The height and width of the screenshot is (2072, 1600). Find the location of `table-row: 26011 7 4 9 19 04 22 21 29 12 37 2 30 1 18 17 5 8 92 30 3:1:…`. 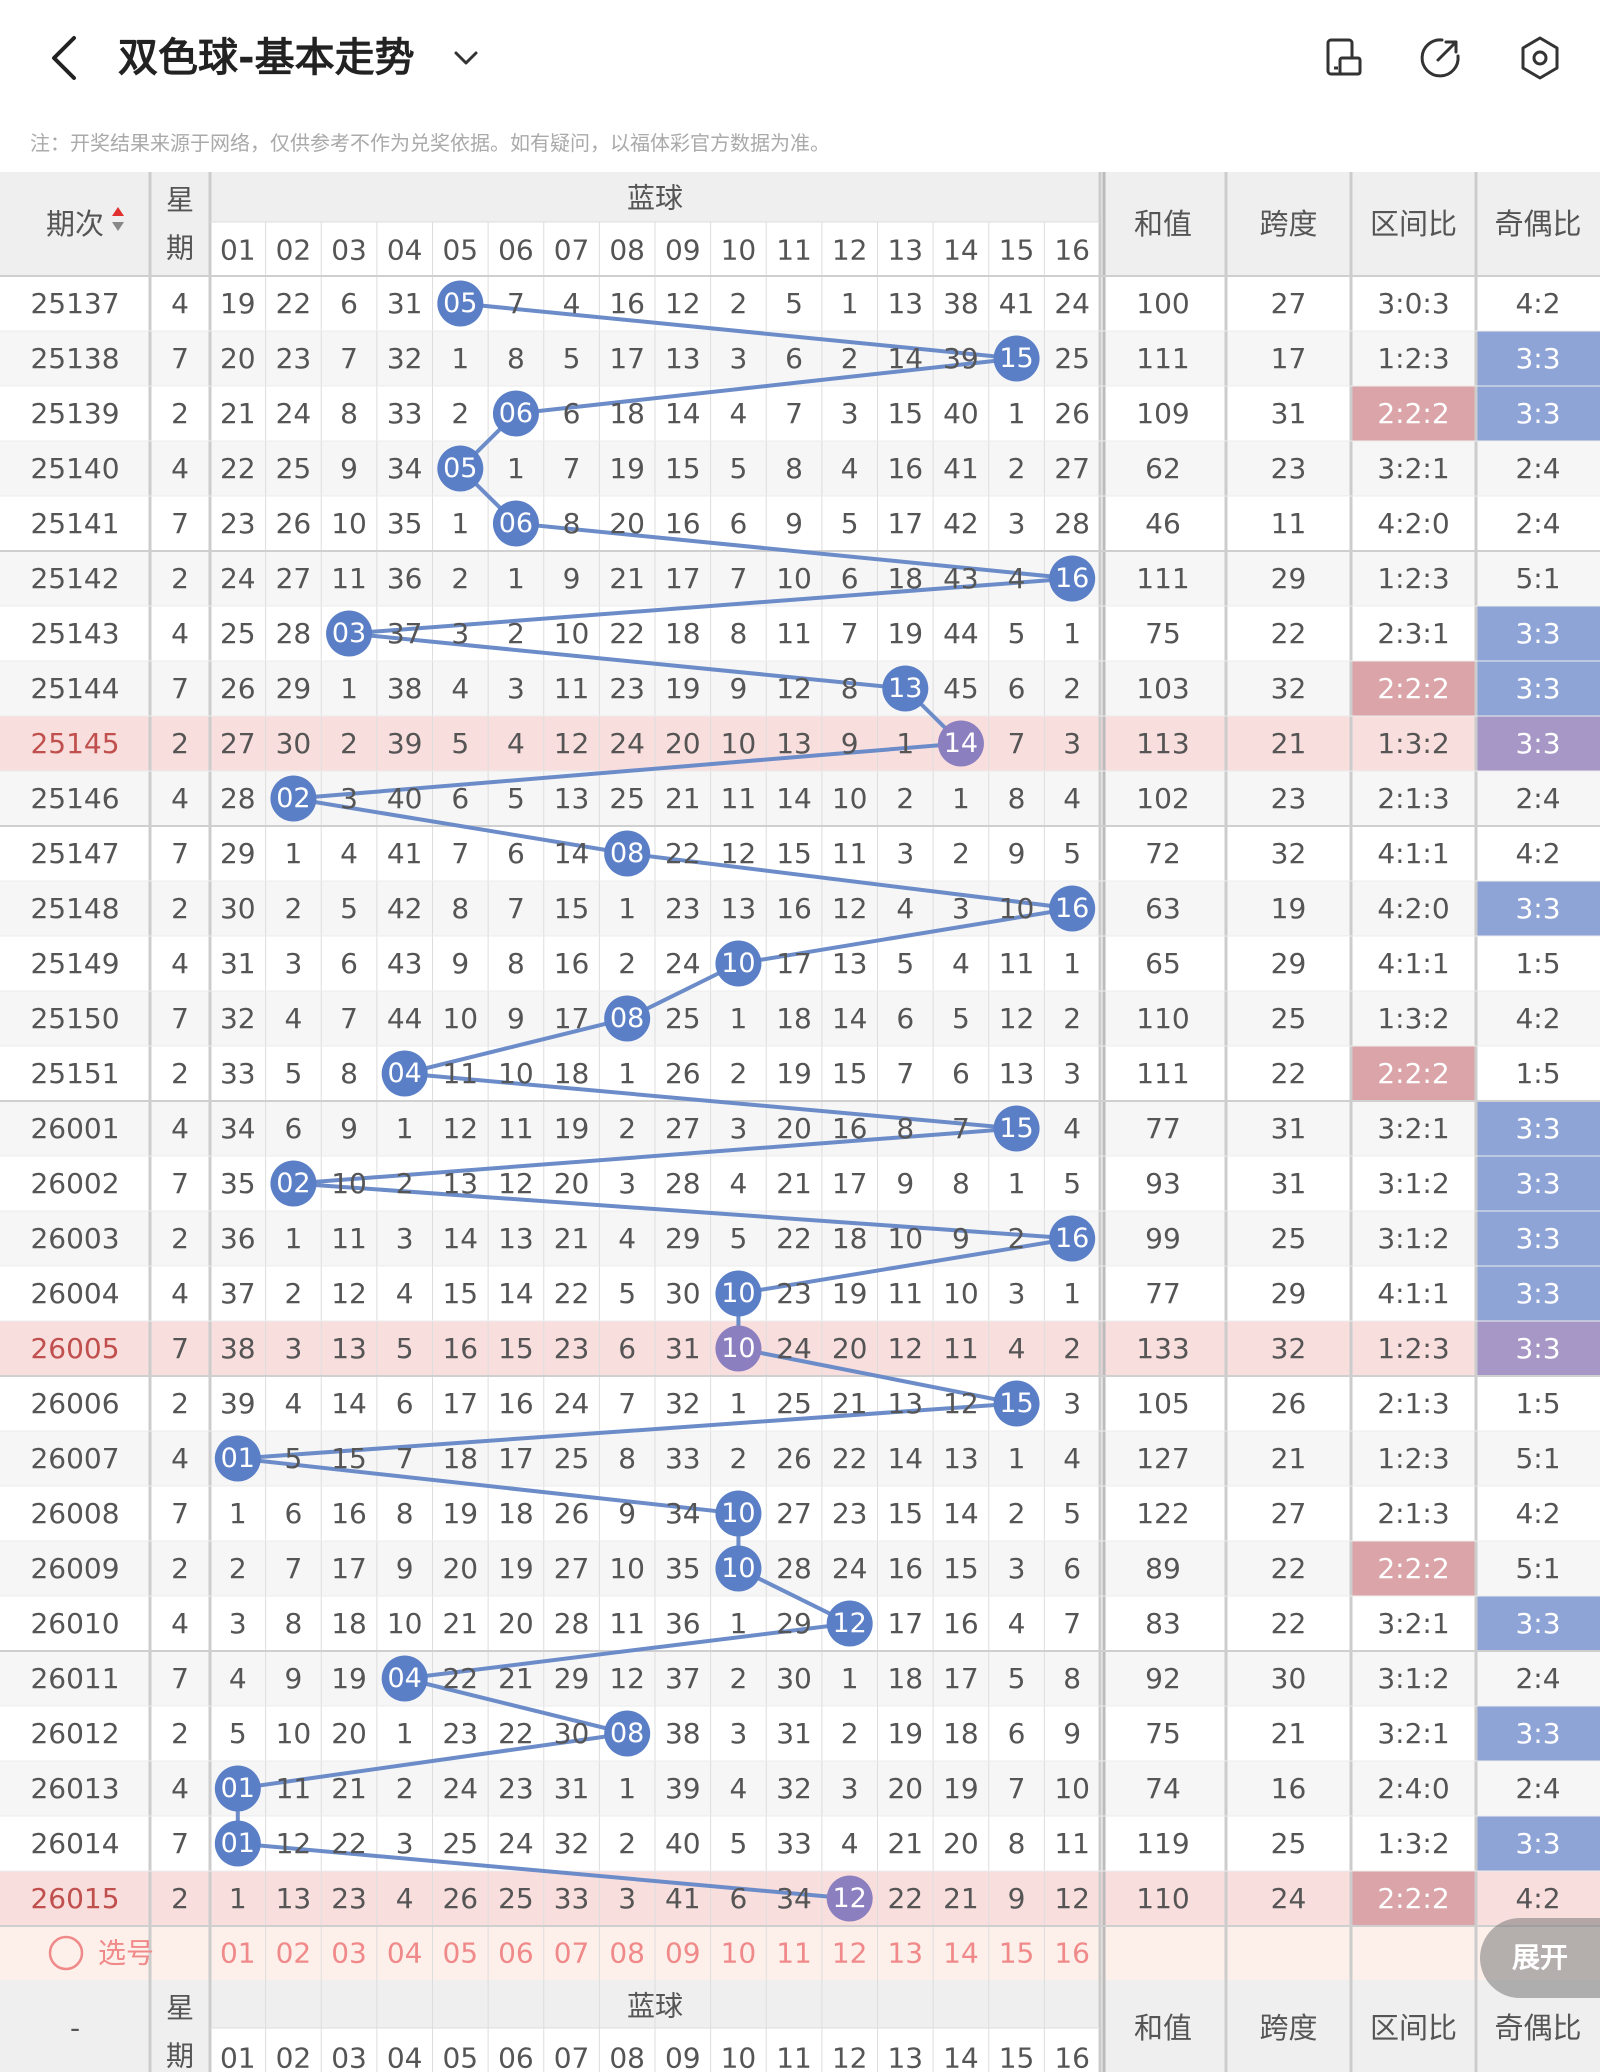

table-row: 26011 7 4 9 19 04 22 21 29 12 37 2 30 1 18 17 5 8 92 30 3:1:… is located at coordinates (795, 1678).